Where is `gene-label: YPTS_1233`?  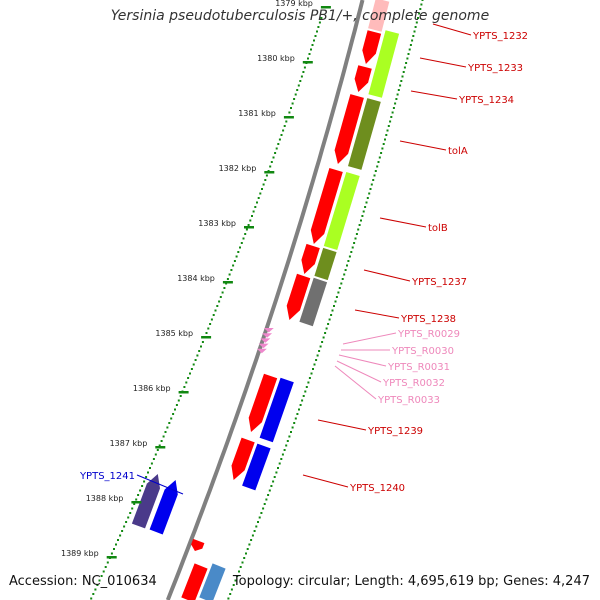 gene-label: YPTS_1233 is located at coordinates (495, 68).